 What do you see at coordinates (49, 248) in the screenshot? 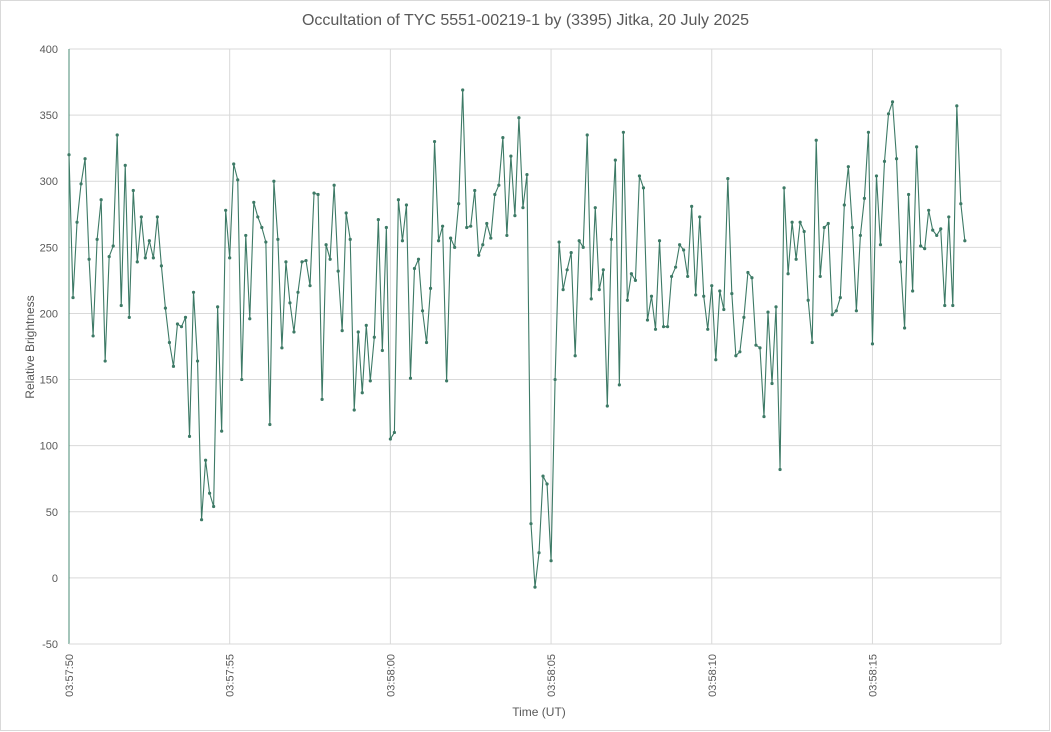
I see `y-tick-label: 250` at bounding box center [49, 248].